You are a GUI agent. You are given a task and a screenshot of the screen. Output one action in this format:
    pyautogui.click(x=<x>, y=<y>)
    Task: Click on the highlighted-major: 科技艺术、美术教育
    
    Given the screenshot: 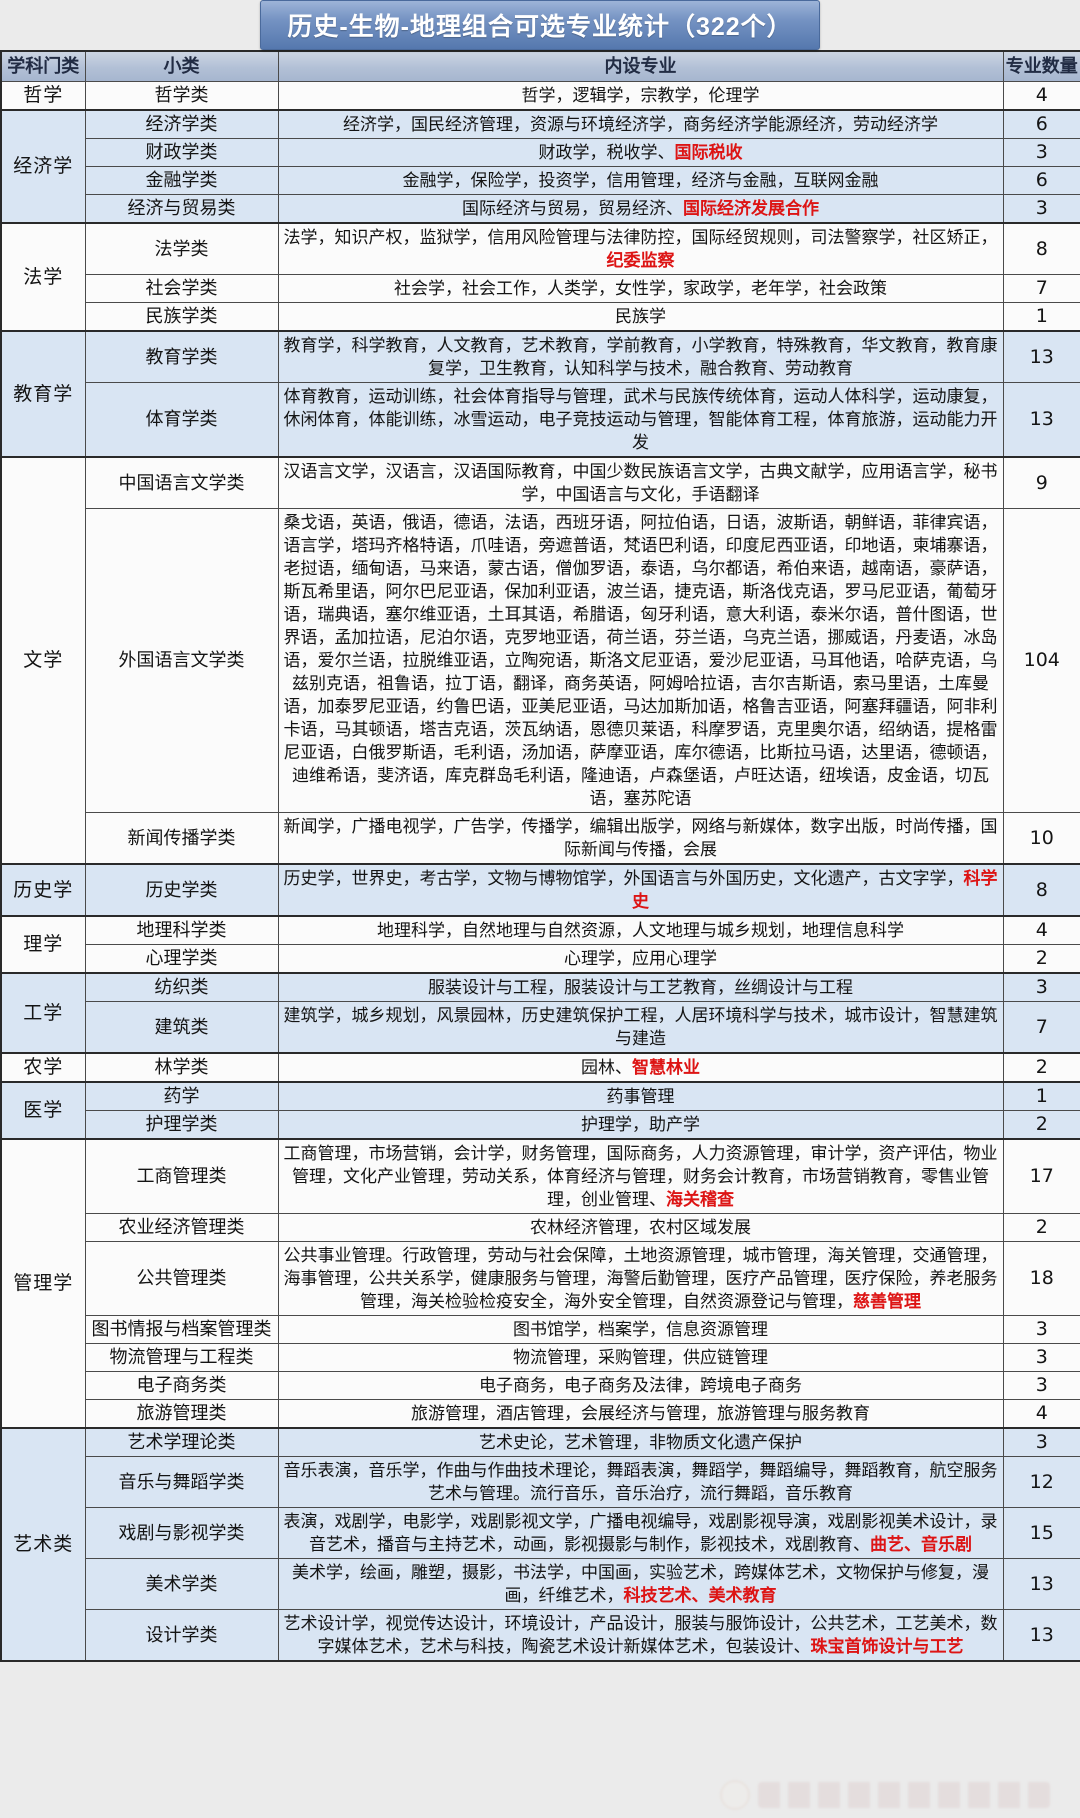 What is the action you would take?
    pyautogui.click(x=700, y=1595)
    